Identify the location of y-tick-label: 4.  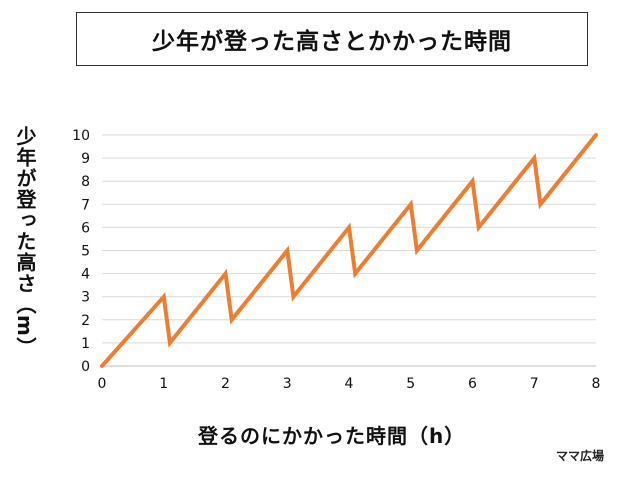
(85, 275).